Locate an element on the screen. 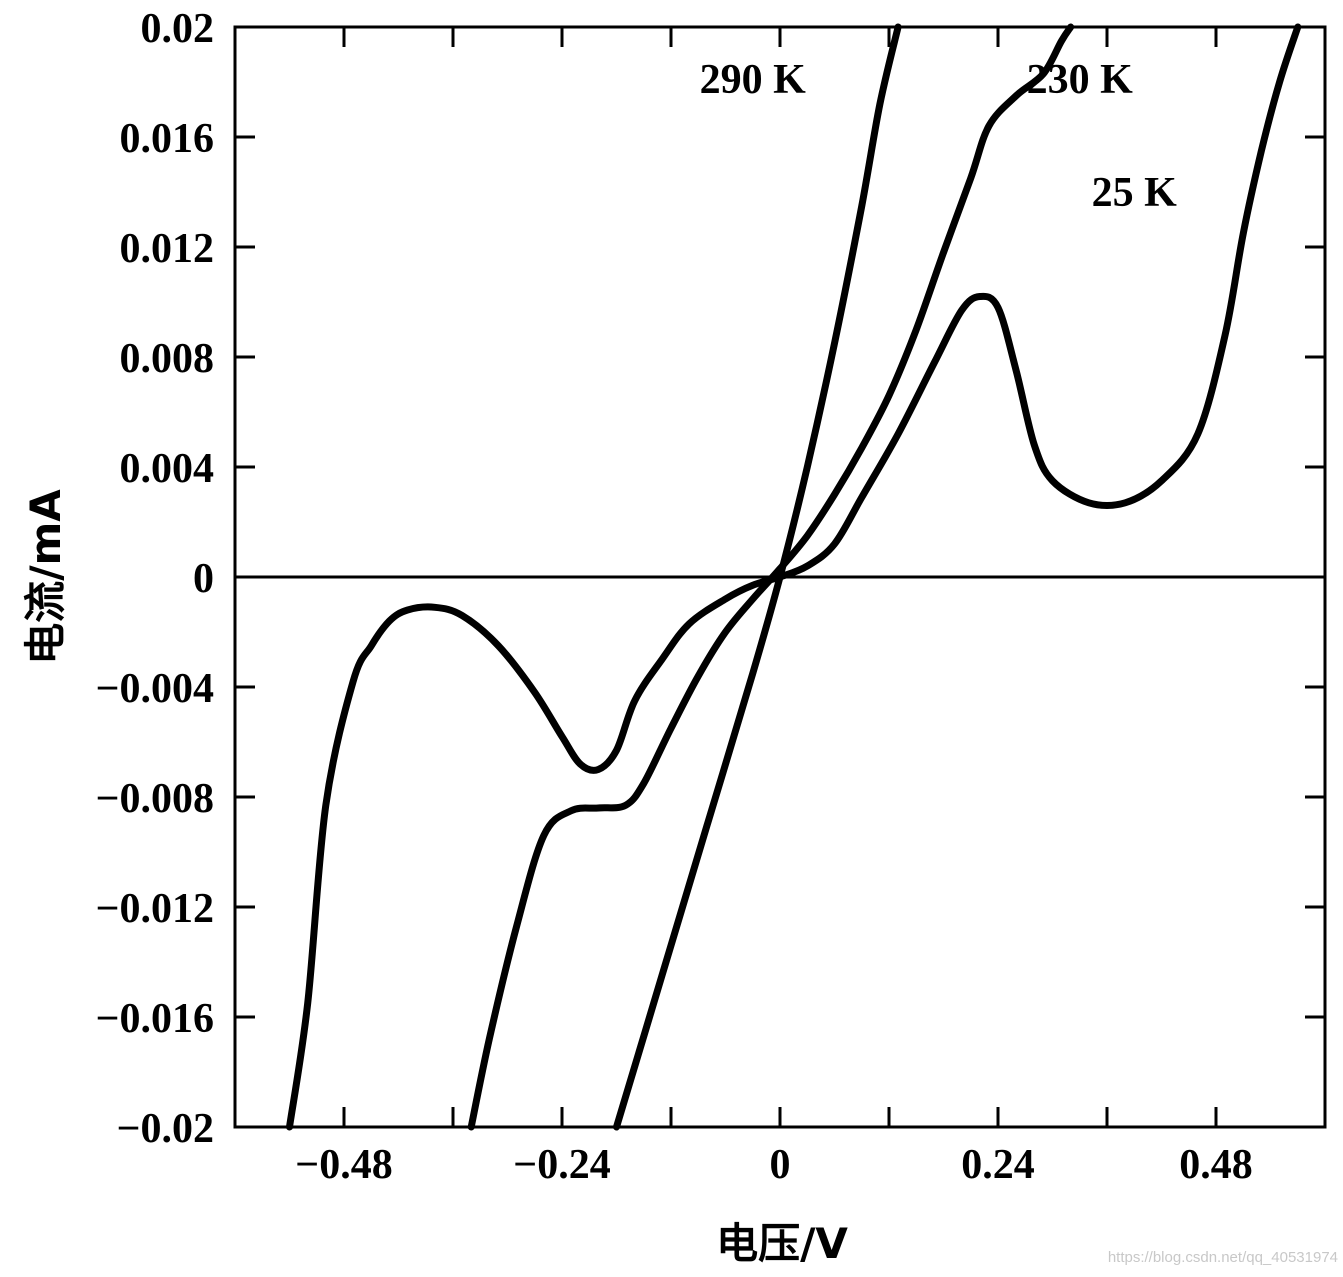 The image size is (1343, 1277). x-tick-label: 0.48 is located at coordinates (1216, 1165).